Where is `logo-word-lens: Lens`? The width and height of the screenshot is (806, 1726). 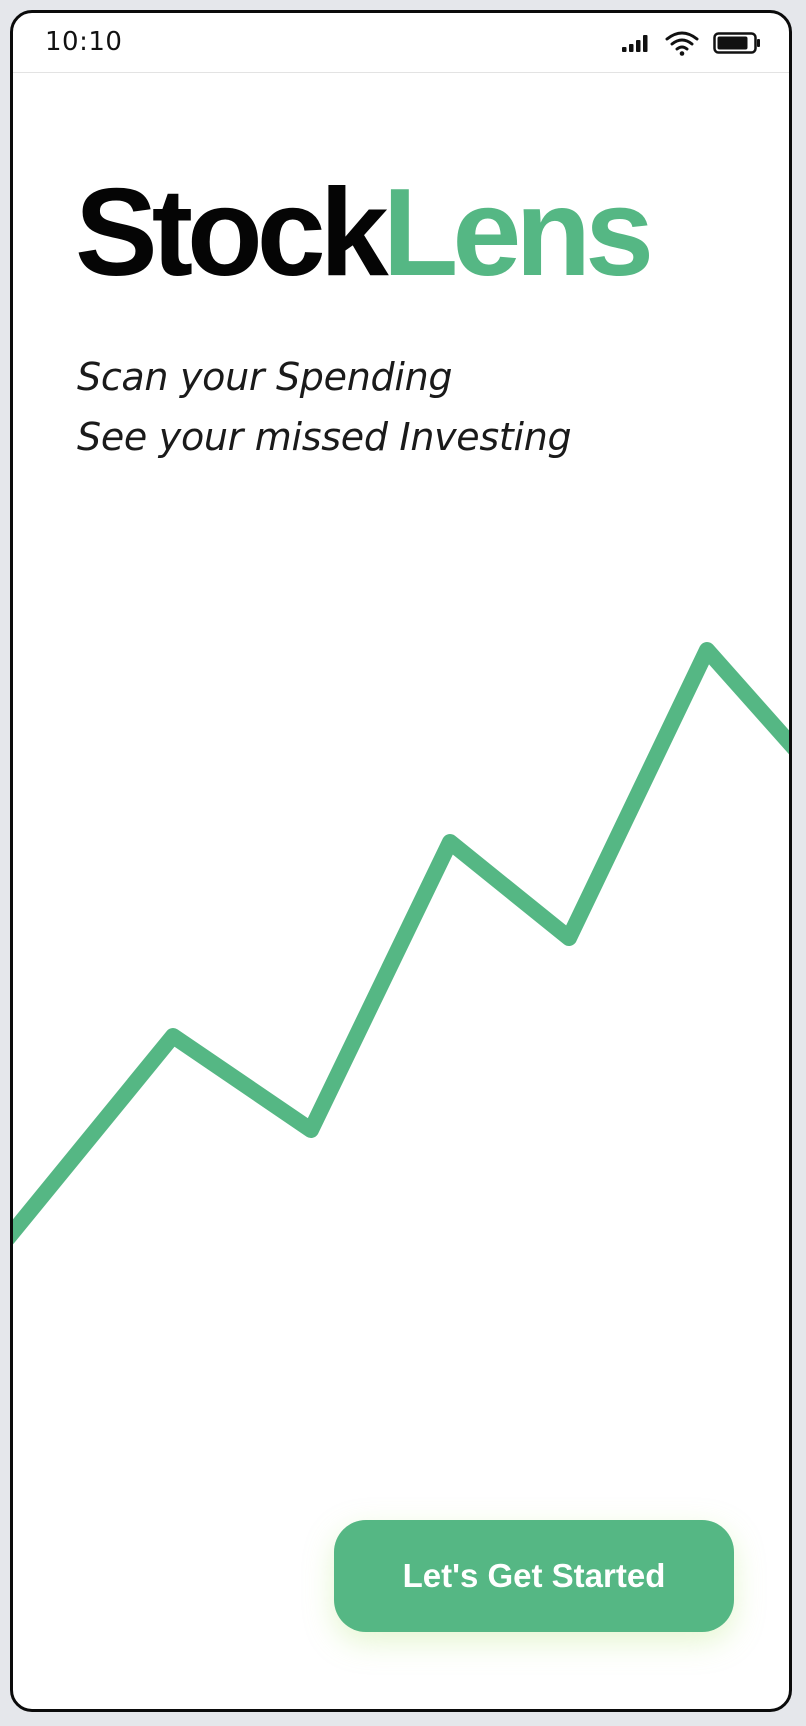 logo-word-lens: Lens is located at coordinates (515, 233).